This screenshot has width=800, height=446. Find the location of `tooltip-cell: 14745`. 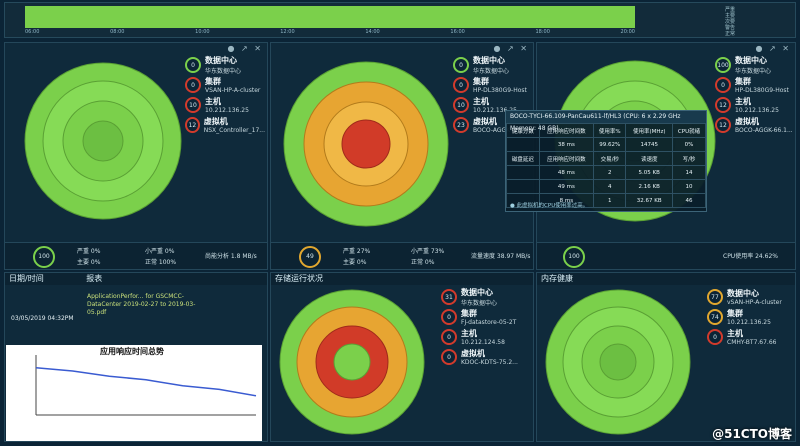

tooltip-cell: 14745 is located at coordinates (649, 144).